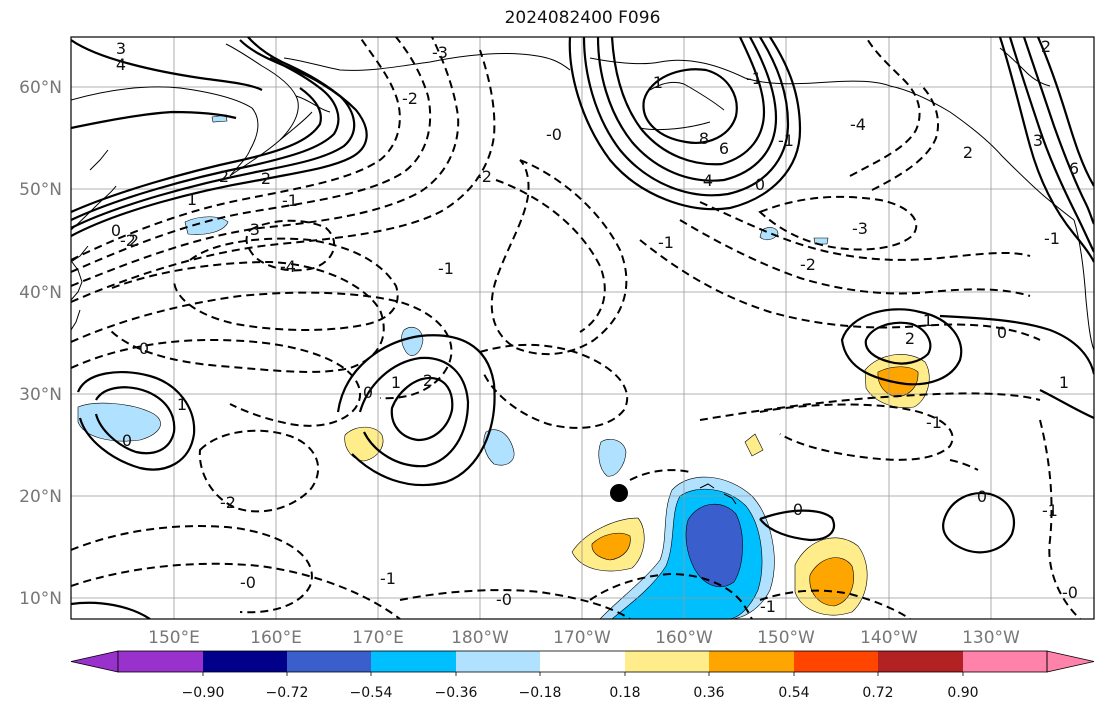 The image size is (1105, 712). Describe the element at coordinates (724, 148) in the screenshot. I see `contour-label: 6` at that location.